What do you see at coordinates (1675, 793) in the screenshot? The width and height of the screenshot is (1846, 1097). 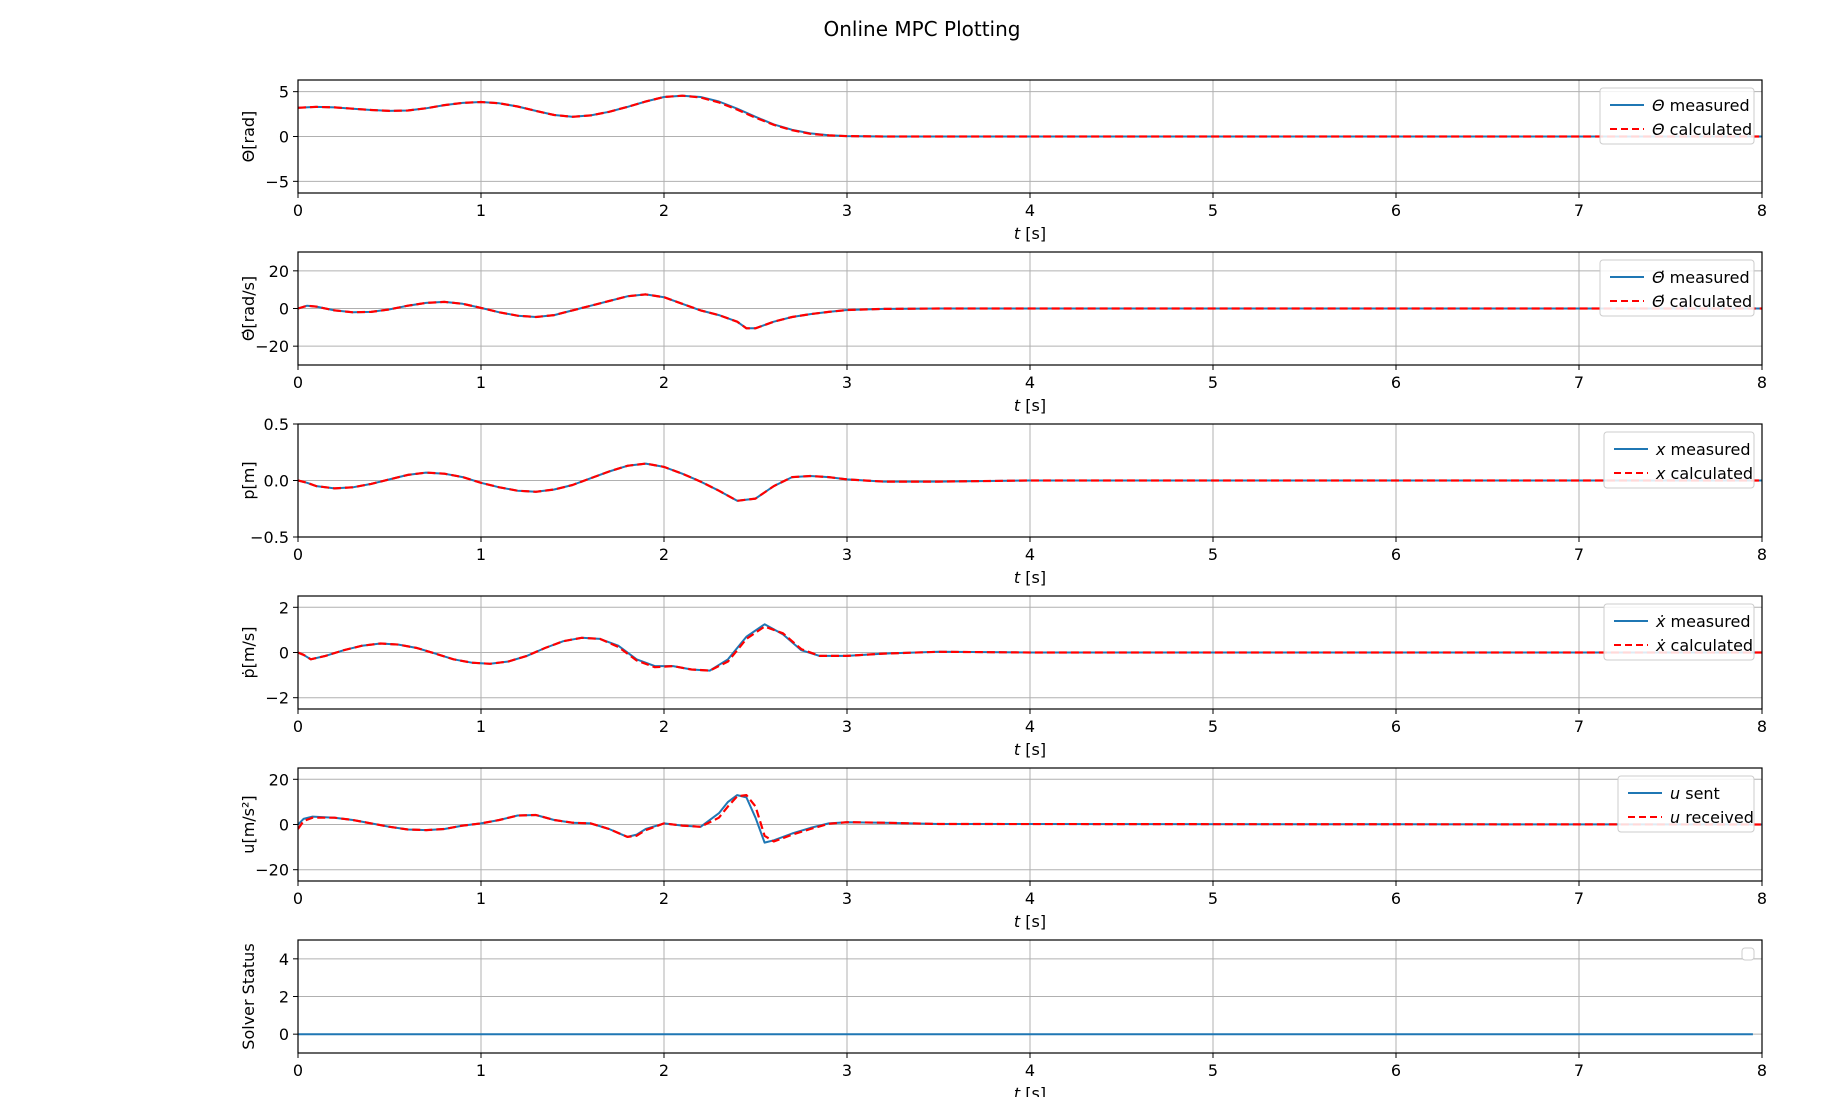 I see `legend-label-var: u` at bounding box center [1675, 793].